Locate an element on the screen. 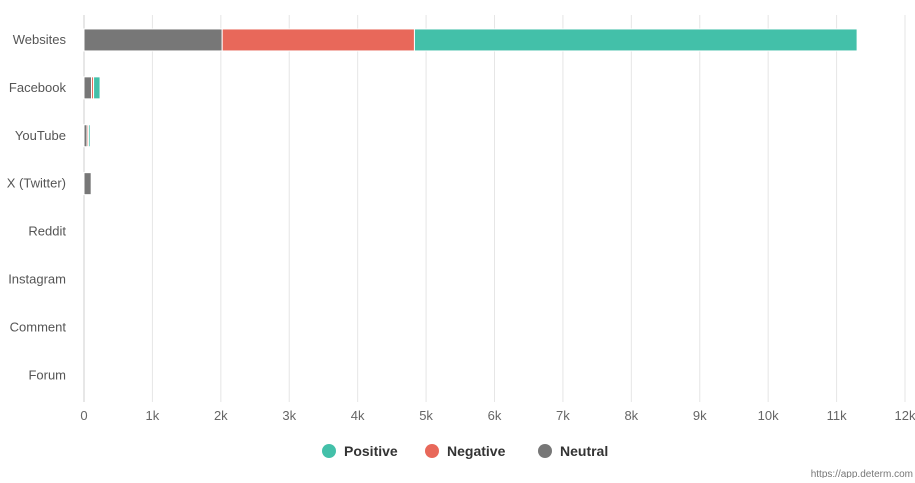 The image size is (915, 483). x-tick-label: 12k is located at coordinates (905, 415).